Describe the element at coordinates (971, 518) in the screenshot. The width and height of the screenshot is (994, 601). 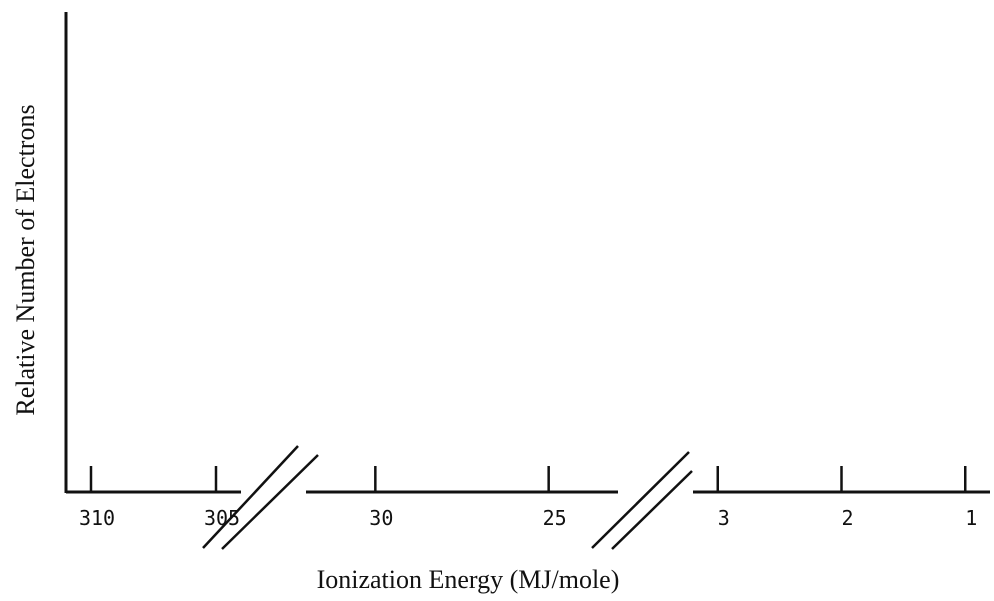
I see `x-tick-label-1: 1` at that location.